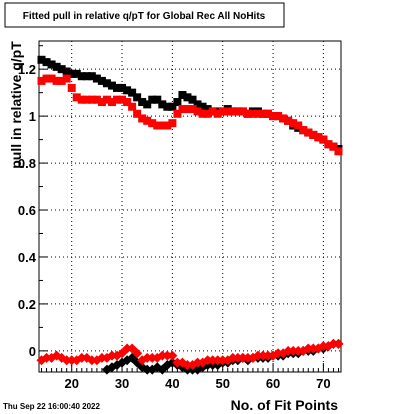  What do you see at coordinates (27, 257) in the screenshot?
I see `y-tick-label: 0.4` at bounding box center [27, 257].